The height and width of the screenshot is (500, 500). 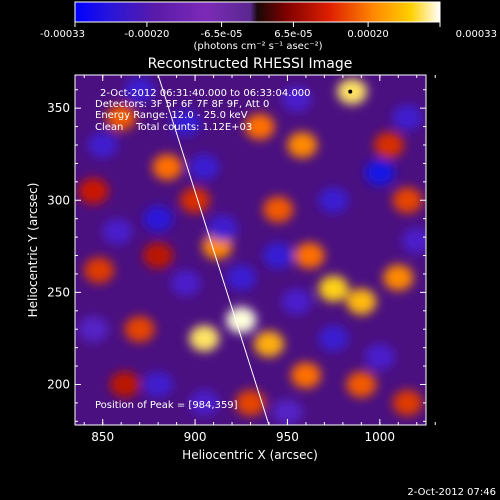 I want to click on energy-range-annotation: Energy Range: 12.0 - 25.0 keV, so click(x=171, y=115).